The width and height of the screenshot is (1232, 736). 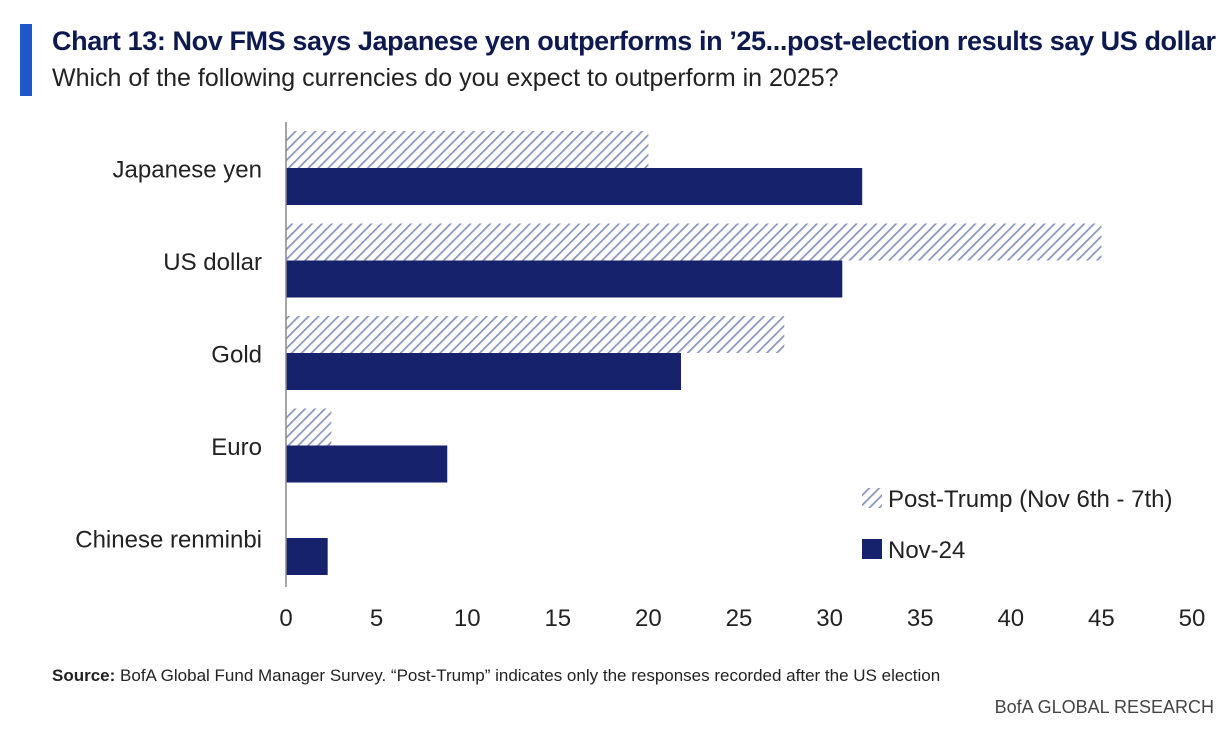 I want to click on category-label-gold: Gold, so click(x=236, y=354).